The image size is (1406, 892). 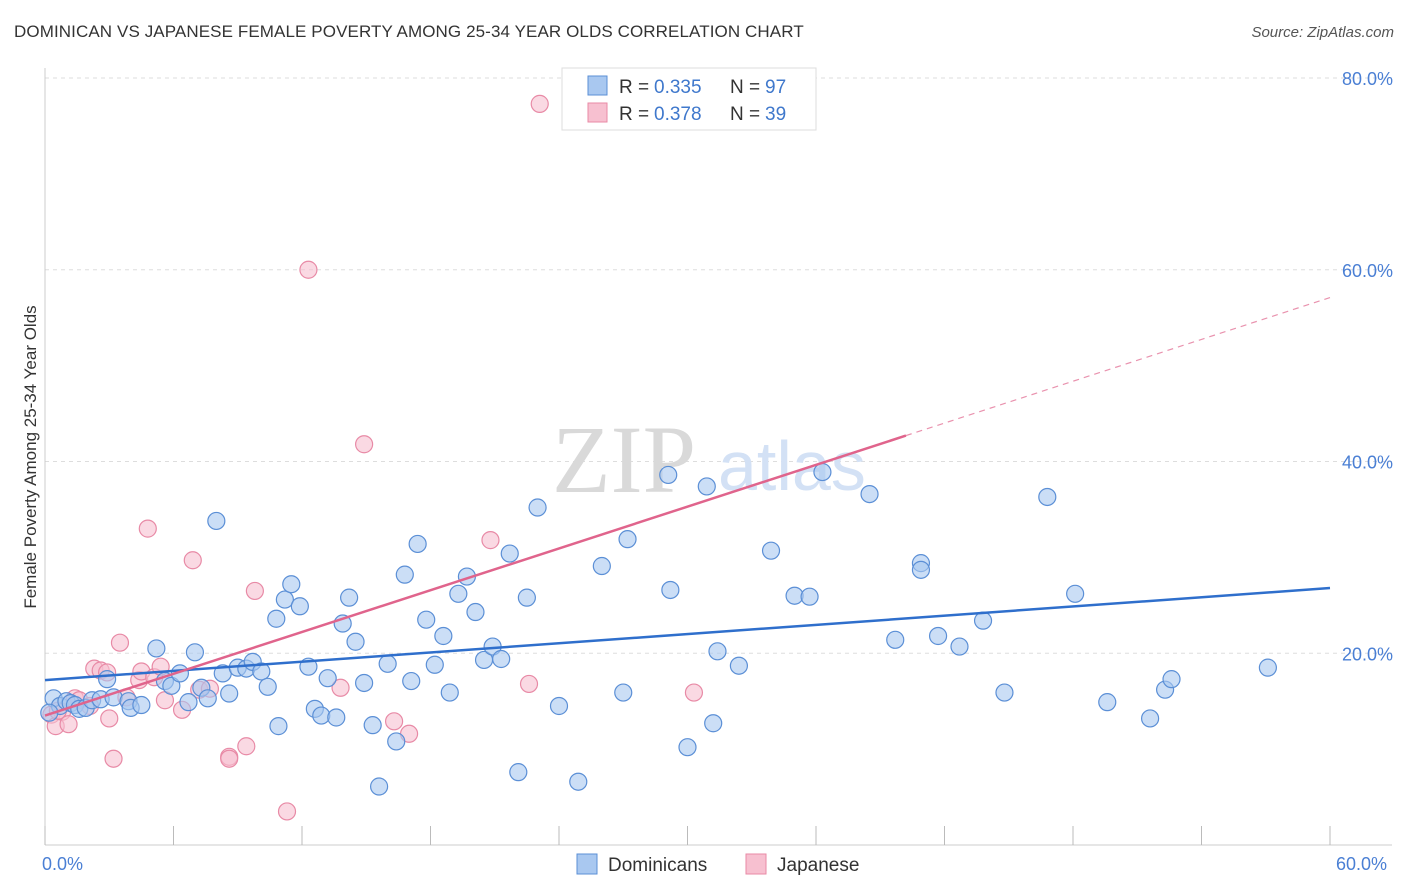 I want to click on x-tick-label-max: 60.0%, so click(x=1361, y=864).